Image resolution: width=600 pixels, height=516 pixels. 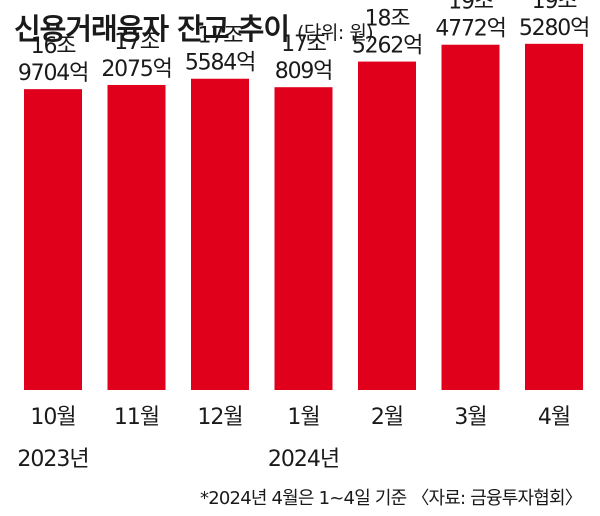 What do you see at coordinates (554, 217) in the screenshot?
I see `bar-4월` at bounding box center [554, 217].